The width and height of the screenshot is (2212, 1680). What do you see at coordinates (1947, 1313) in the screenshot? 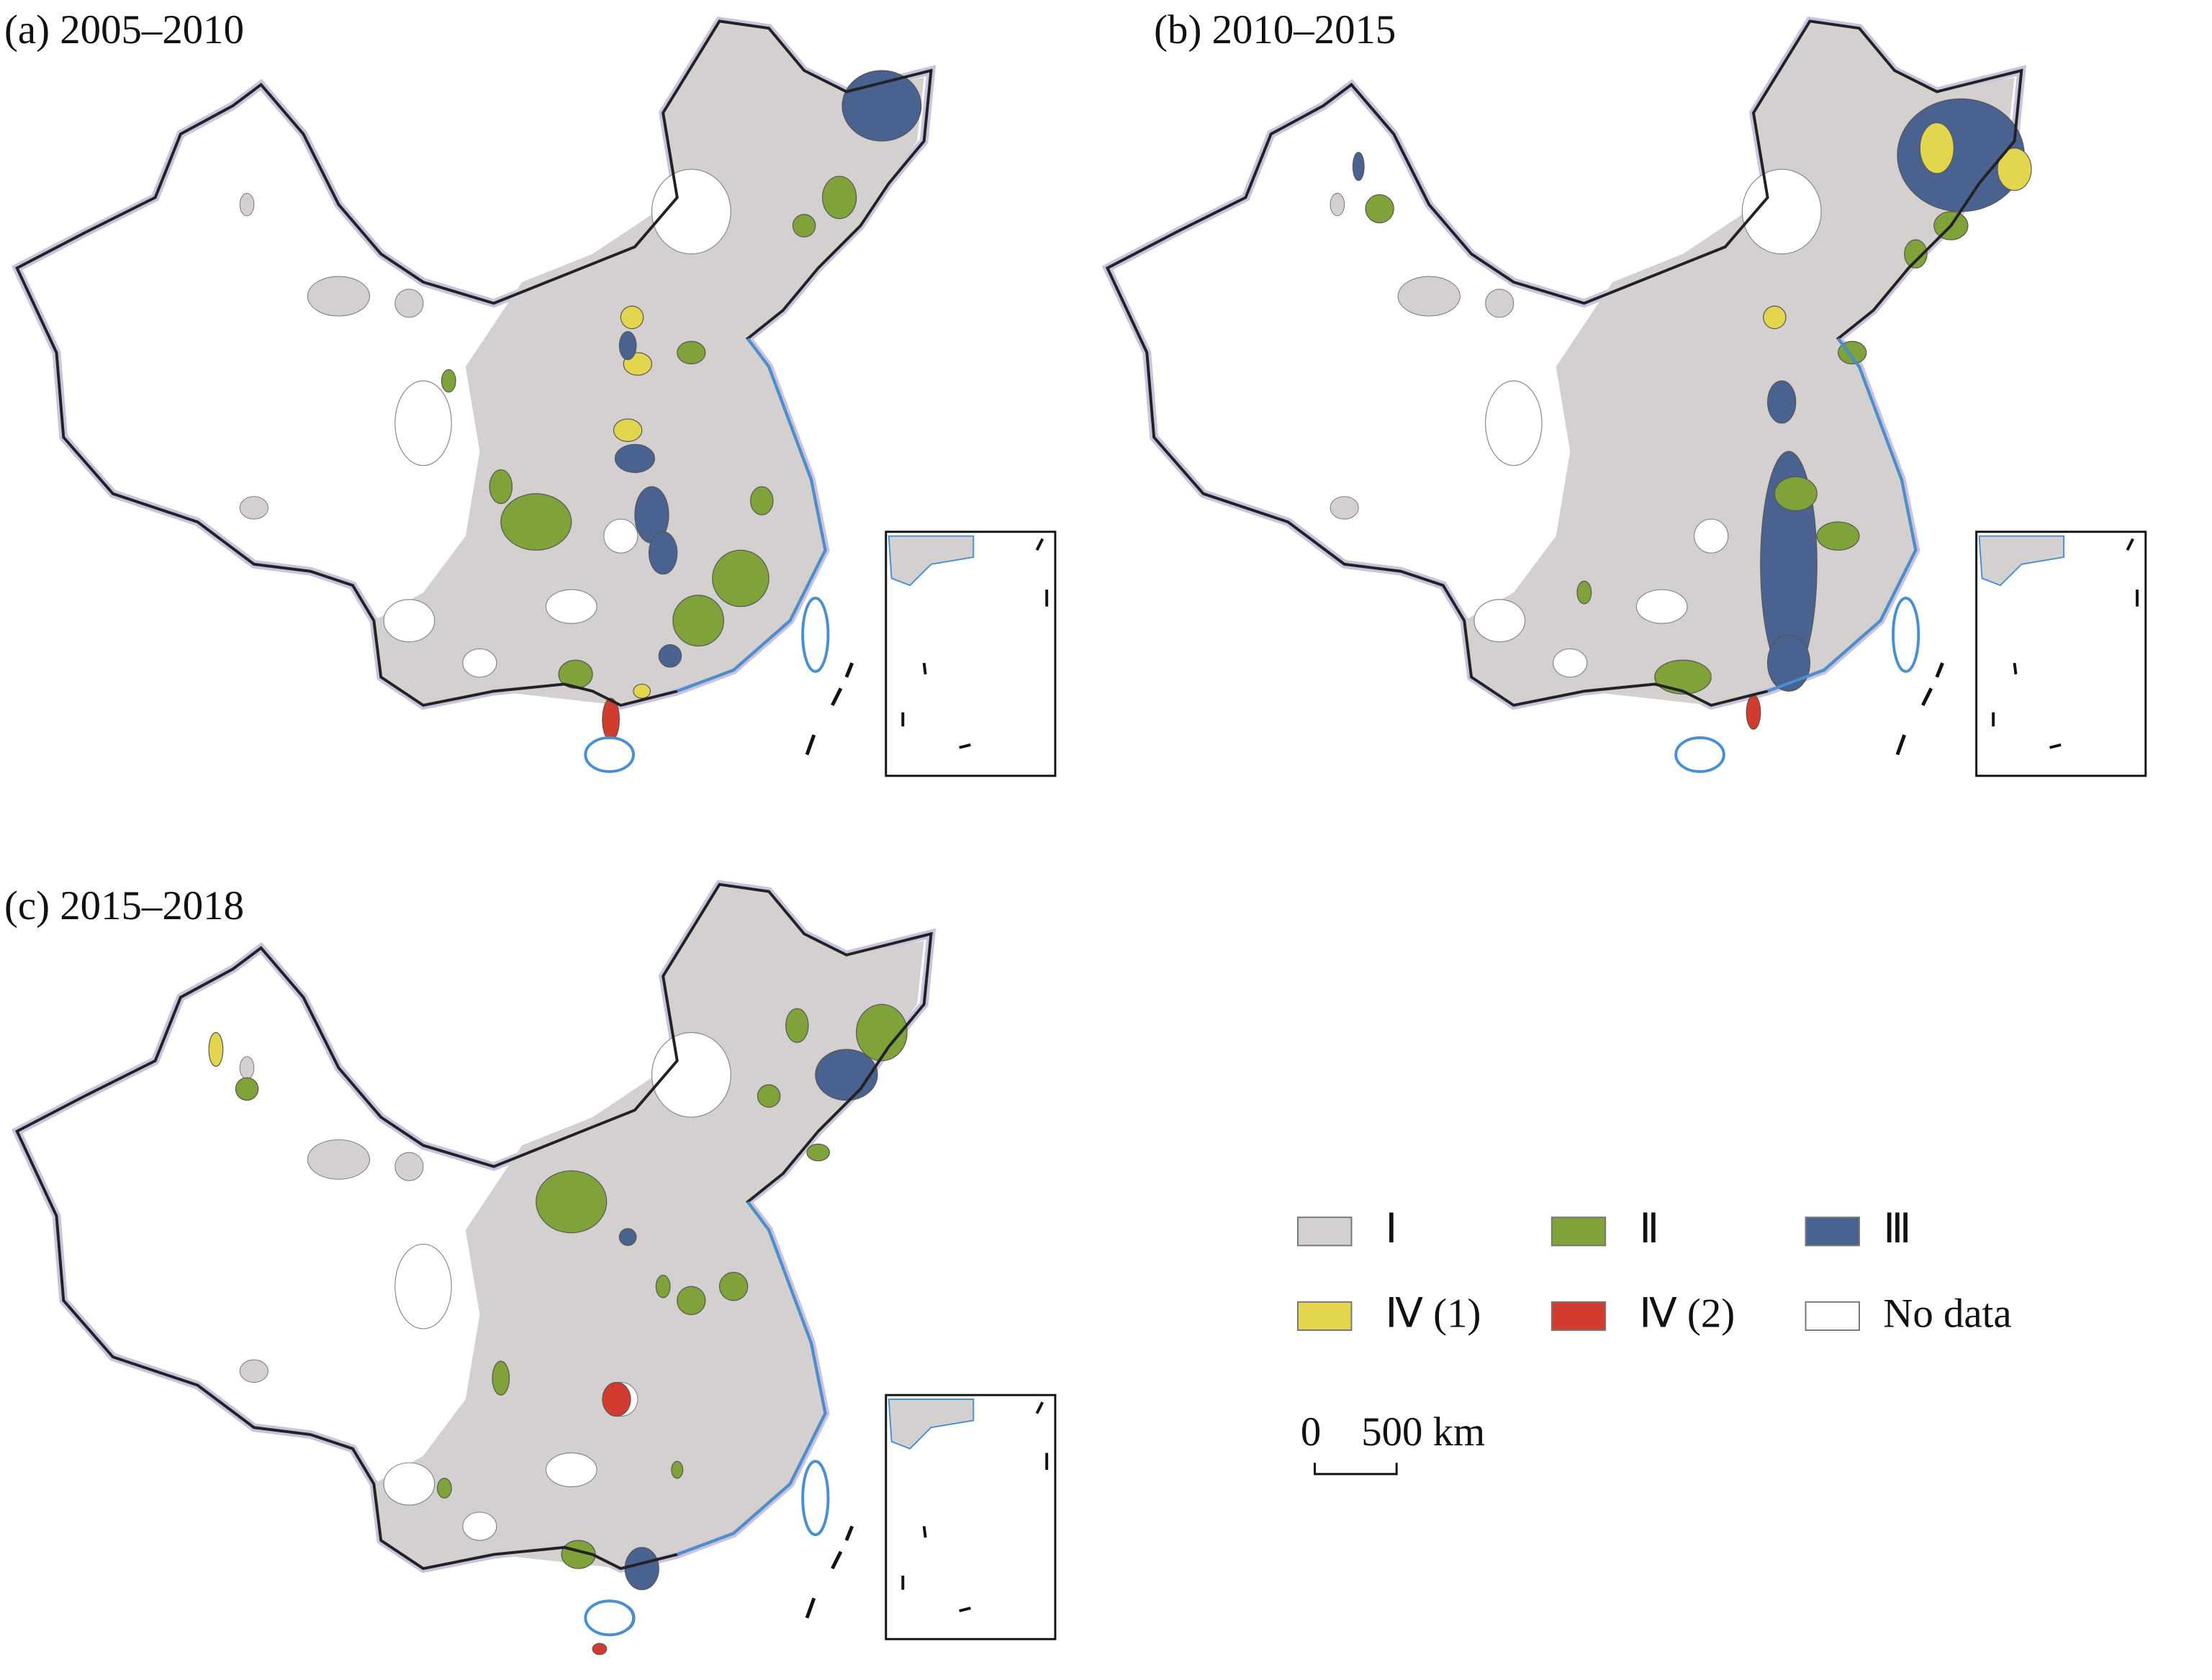
I see `legend-label: No data` at bounding box center [1947, 1313].